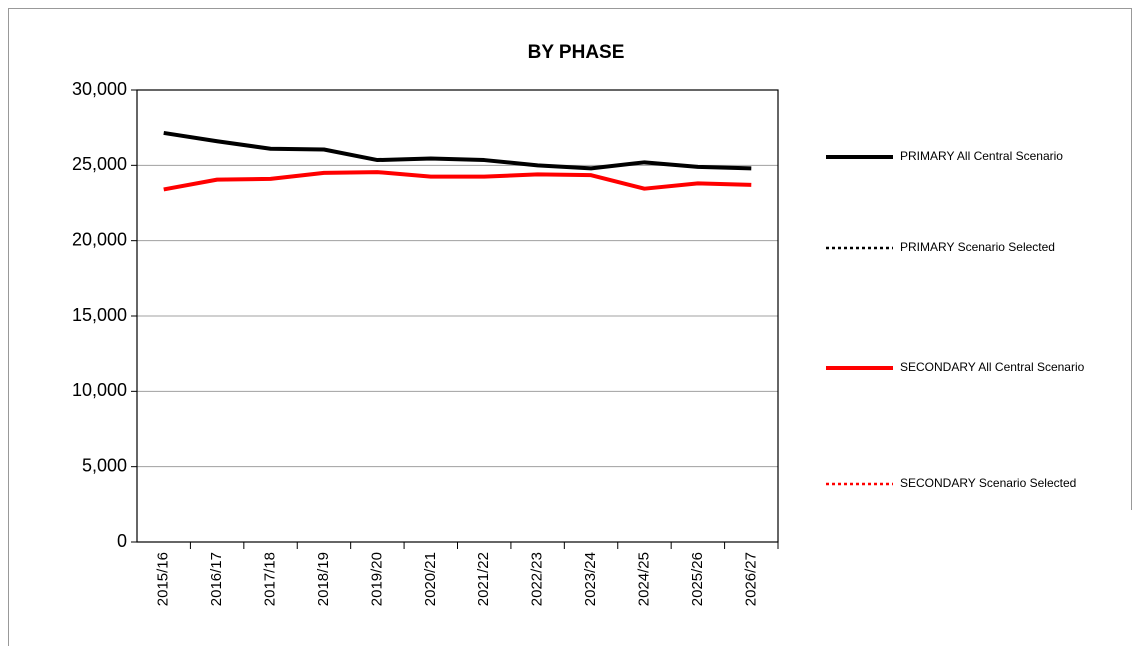  I want to click on x-tick-label: 2023/24, so click(590, 579).